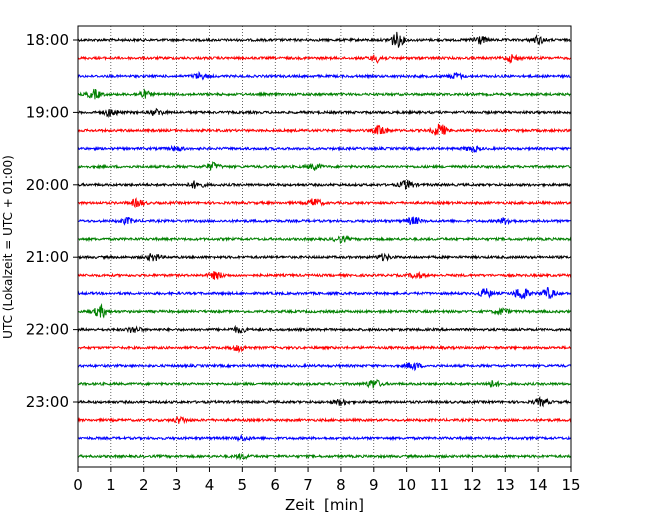 The height and width of the screenshot is (520, 650). What do you see at coordinates (439, 485) in the screenshot?
I see `x-tick-label: 11` at bounding box center [439, 485].